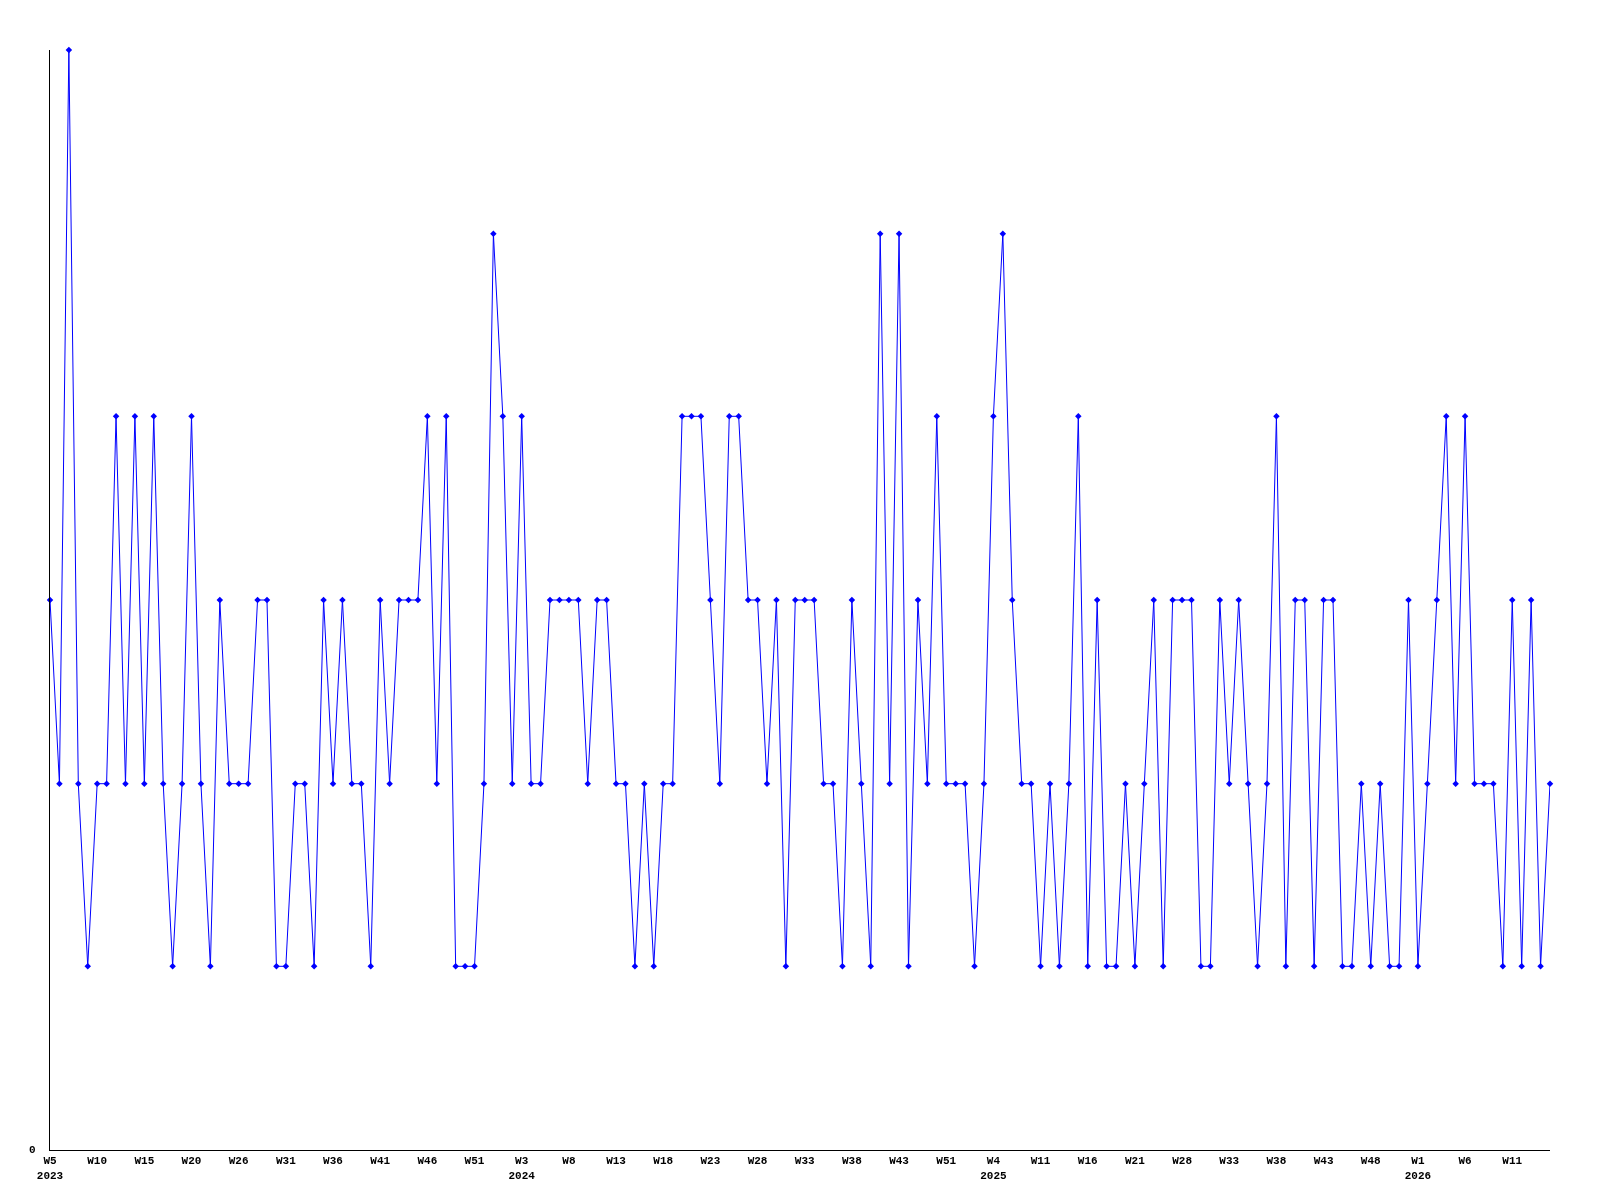  Describe the element at coordinates (144, 1161) in the screenshot. I see `x-tick-label: W15` at that location.